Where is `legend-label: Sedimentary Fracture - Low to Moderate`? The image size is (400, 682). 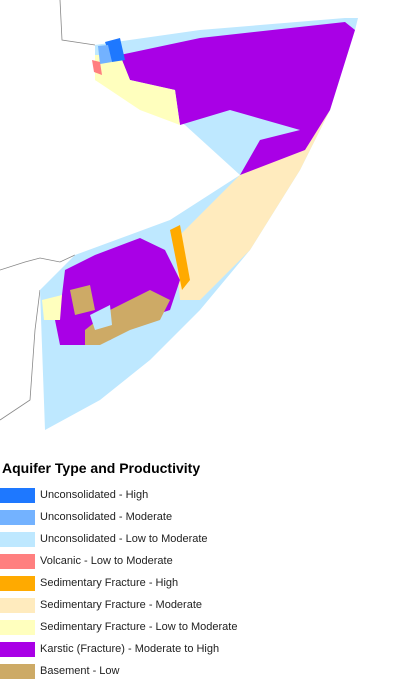 legend-label: Sedimentary Fracture - Low to Moderate is located at coordinates (139, 627).